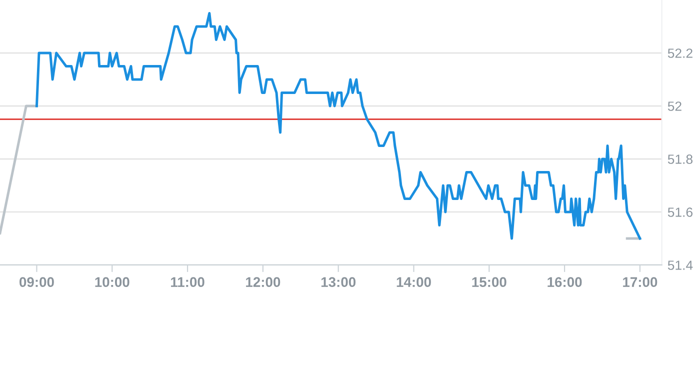 Image resolution: width=693 pixels, height=365 pixels. What do you see at coordinates (37, 282) in the screenshot?
I see `x-tick-label: 09:00` at bounding box center [37, 282].